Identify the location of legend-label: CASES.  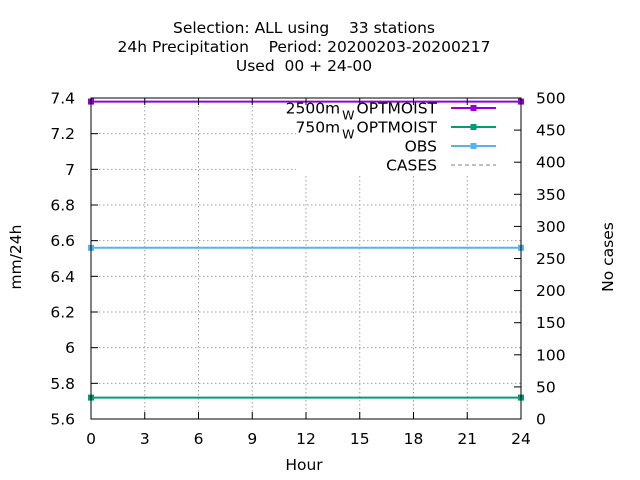
(411, 166).